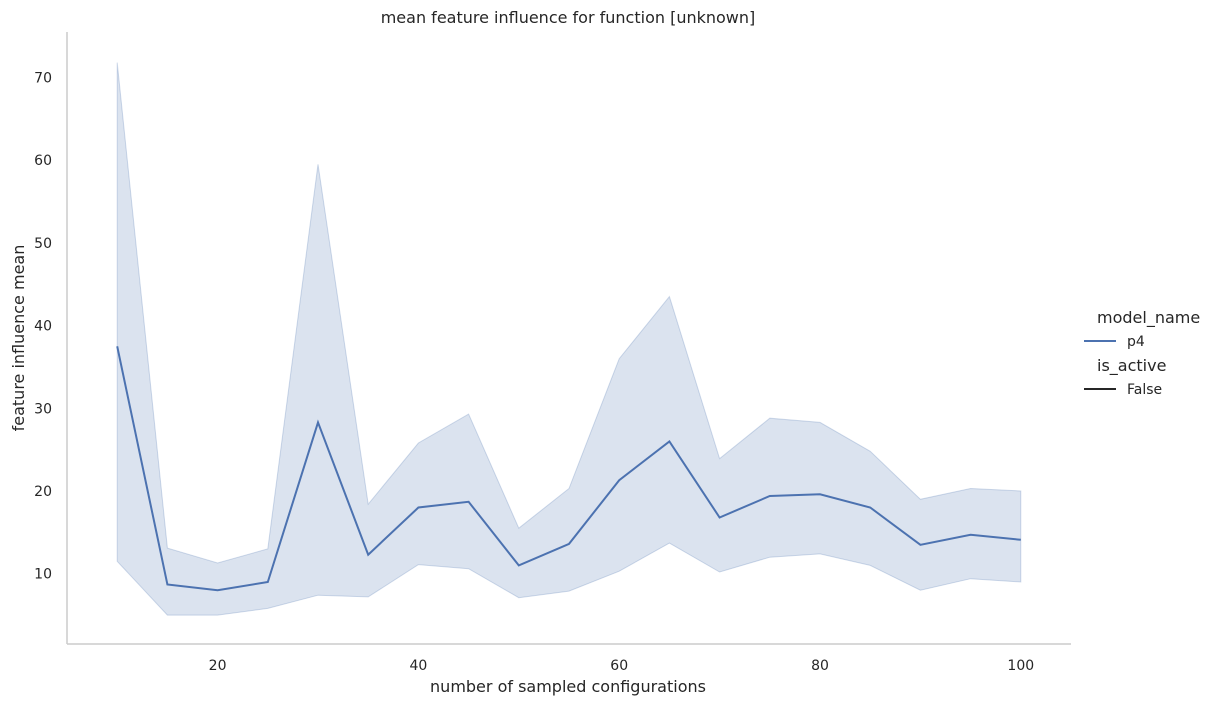  What do you see at coordinates (418, 666) in the screenshot?
I see `x-tick-label: 40` at bounding box center [418, 666].